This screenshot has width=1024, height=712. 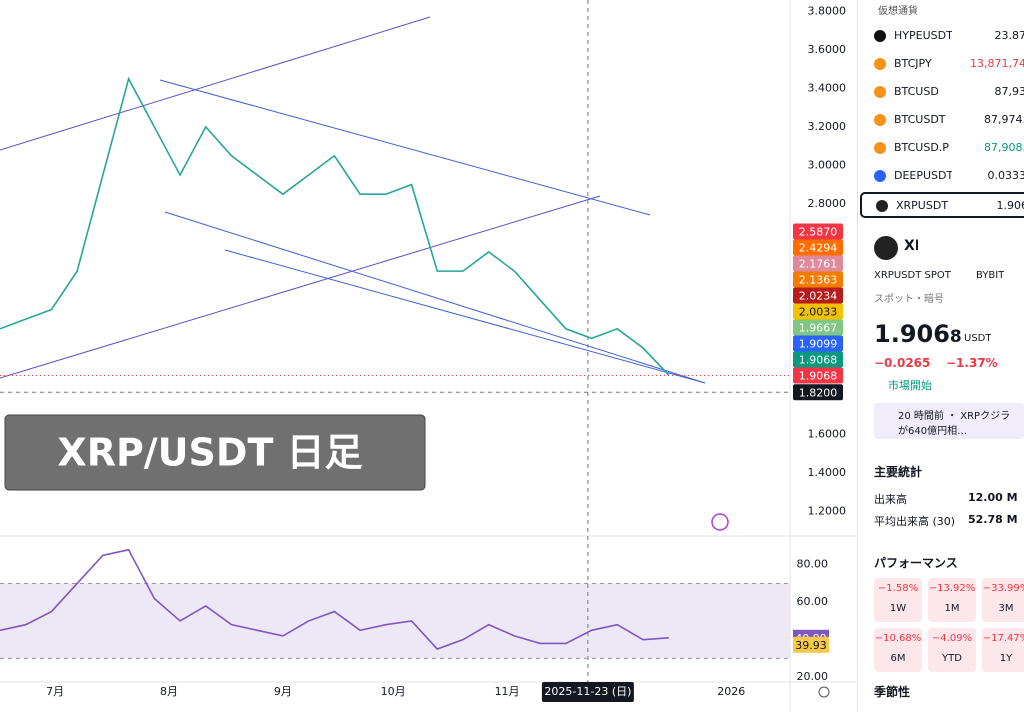 I want to click on performance-period: YTD, so click(x=952, y=658).